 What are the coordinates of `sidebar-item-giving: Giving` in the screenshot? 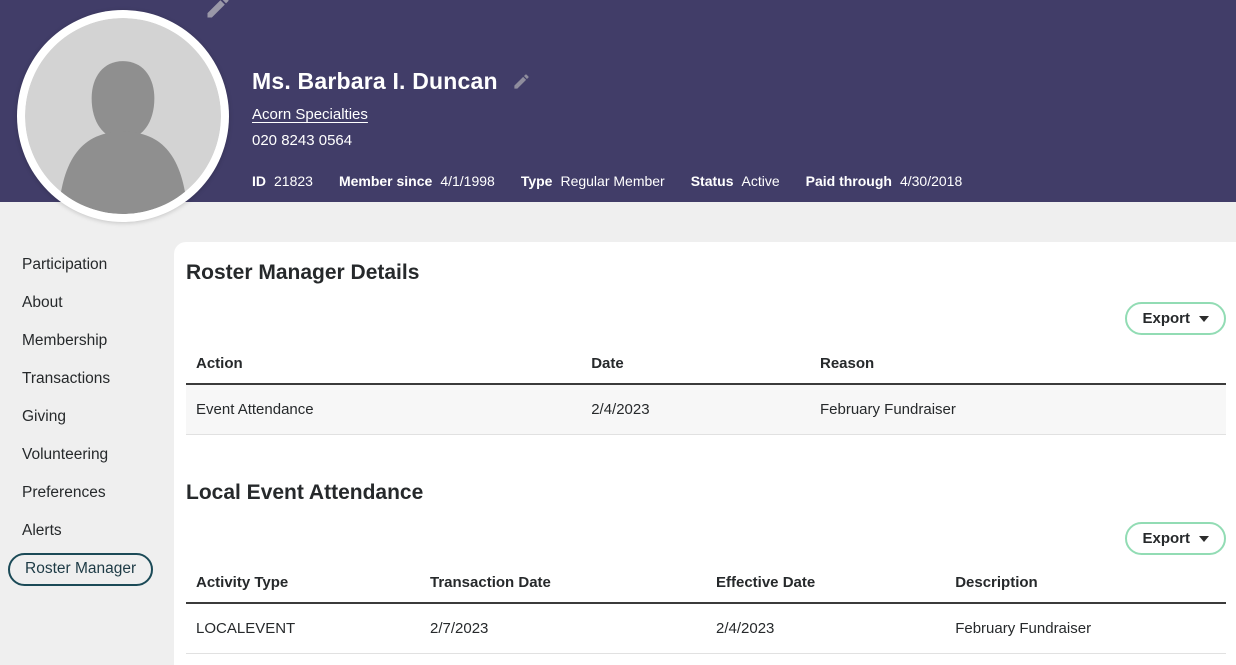 It's located at (44, 416).